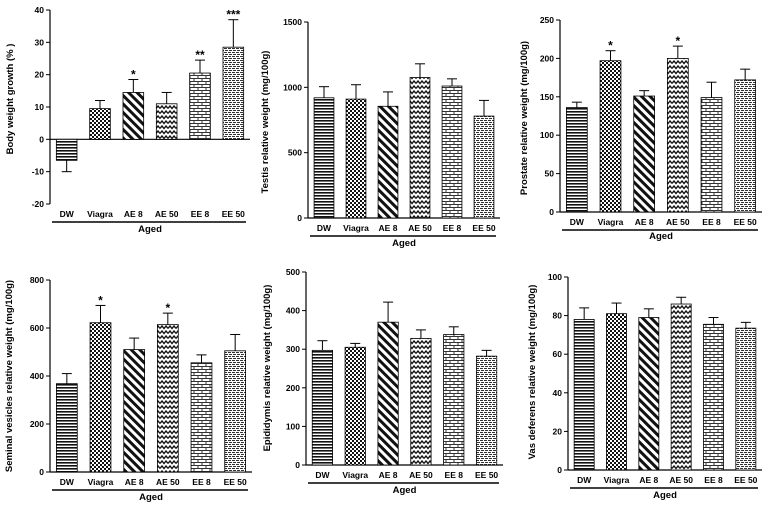 The width and height of the screenshot is (783, 507). What do you see at coordinates (200, 55) in the screenshot?
I see `significance-marker: **` at bounding box center [200, 55].